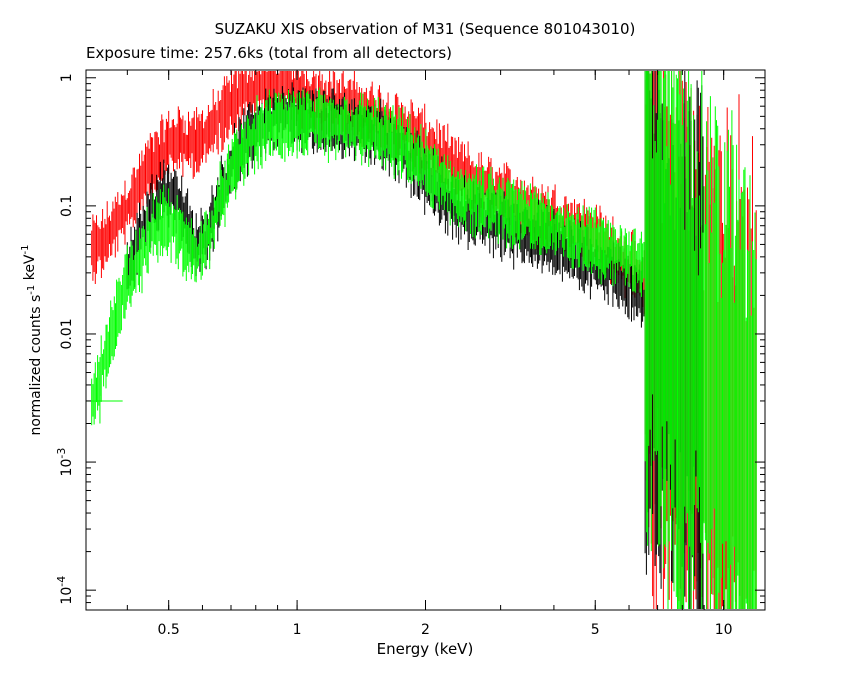 This screenshot has height=680, width=850. What do you see at coordinates (67, 77) in the screenshot?
I see `y-tick-label: 1` at bounding box center [67, 77].